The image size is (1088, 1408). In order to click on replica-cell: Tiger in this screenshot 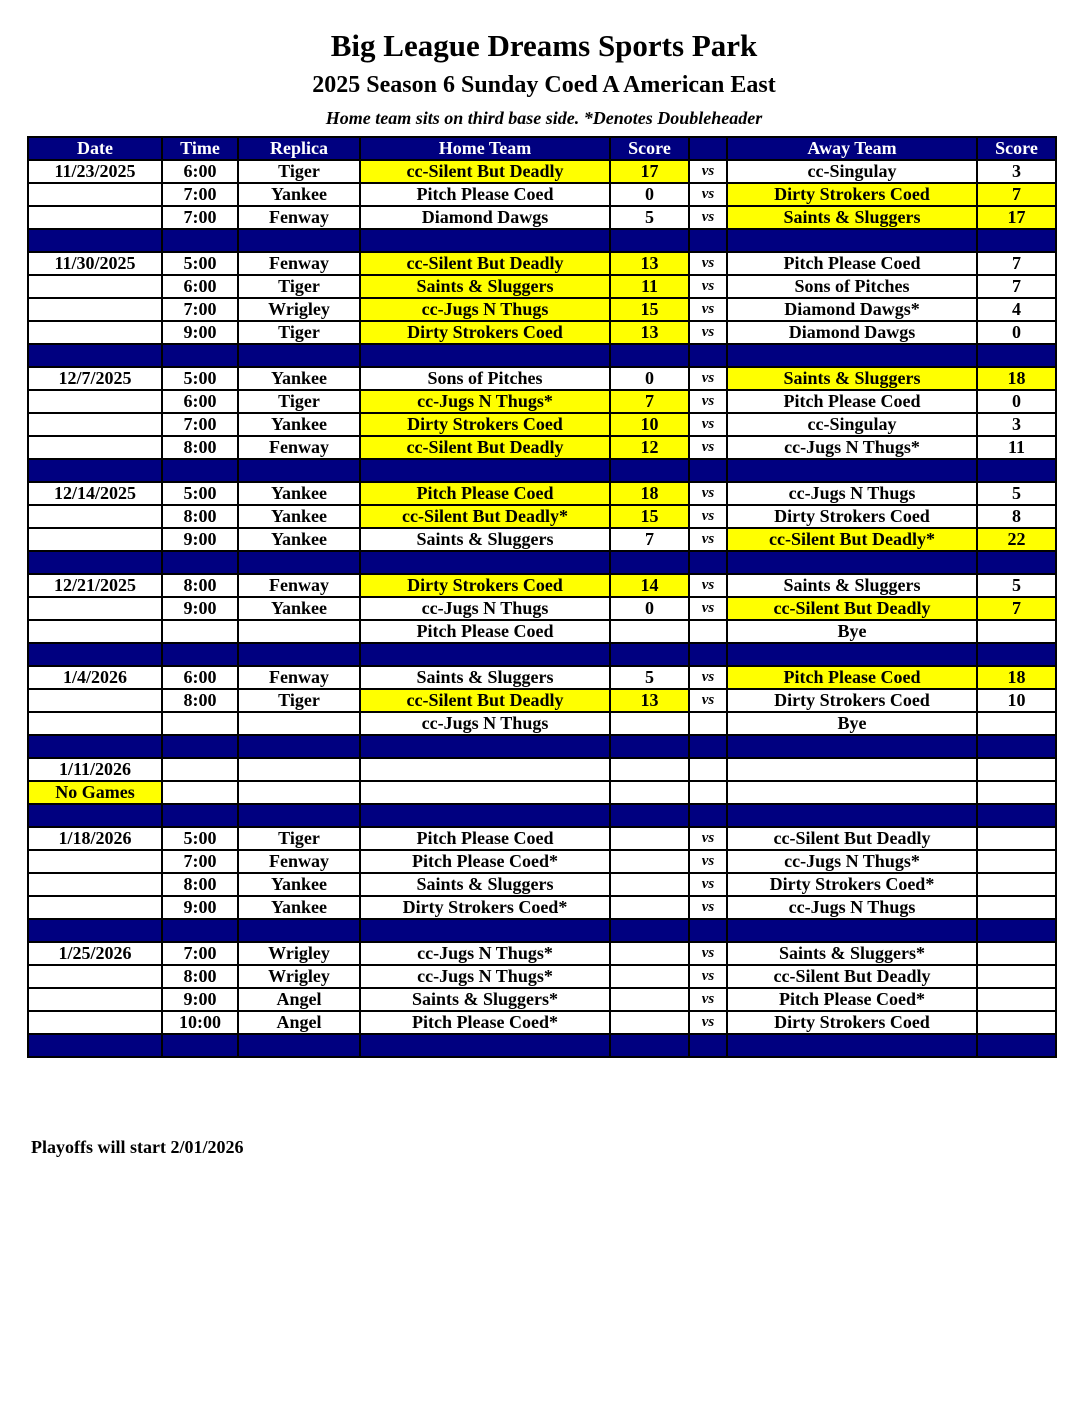, I will do `click(299, 401)`.